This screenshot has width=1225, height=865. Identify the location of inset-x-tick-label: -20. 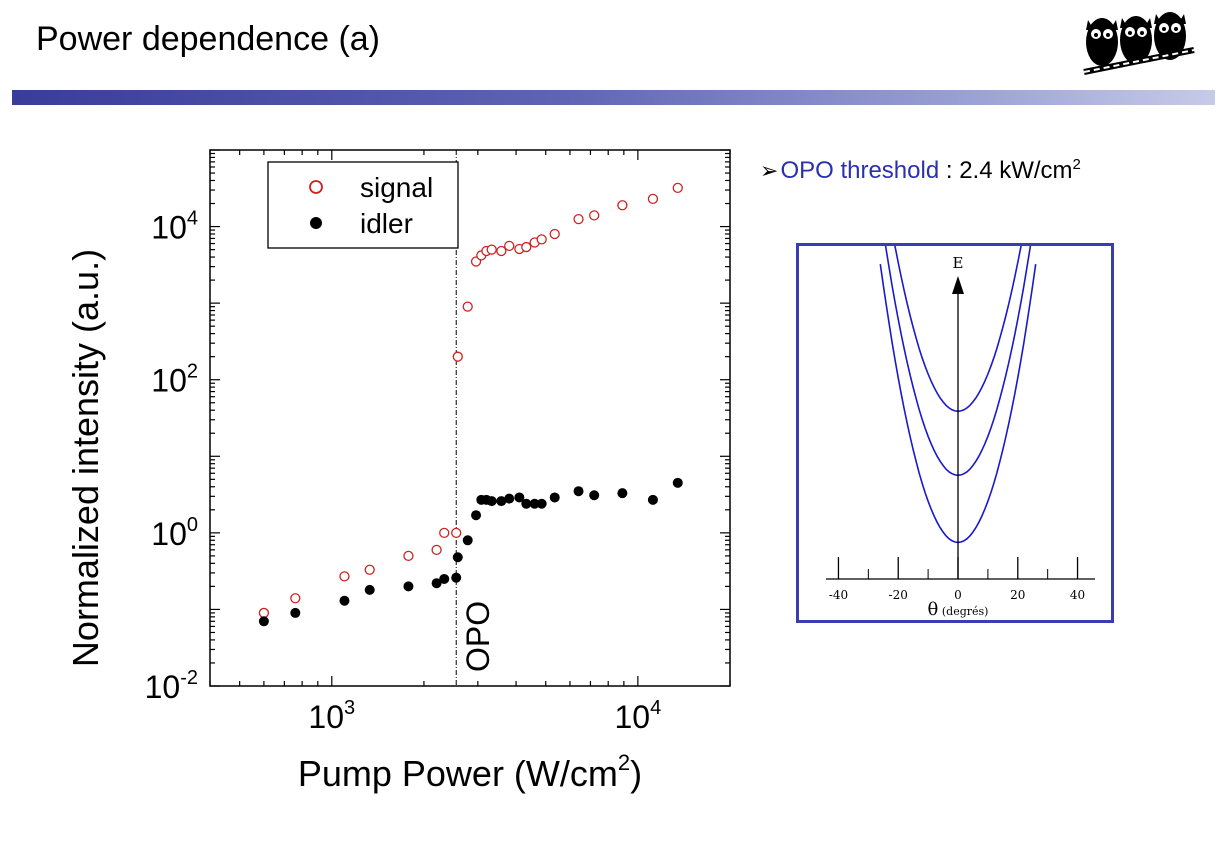
(898, 595).